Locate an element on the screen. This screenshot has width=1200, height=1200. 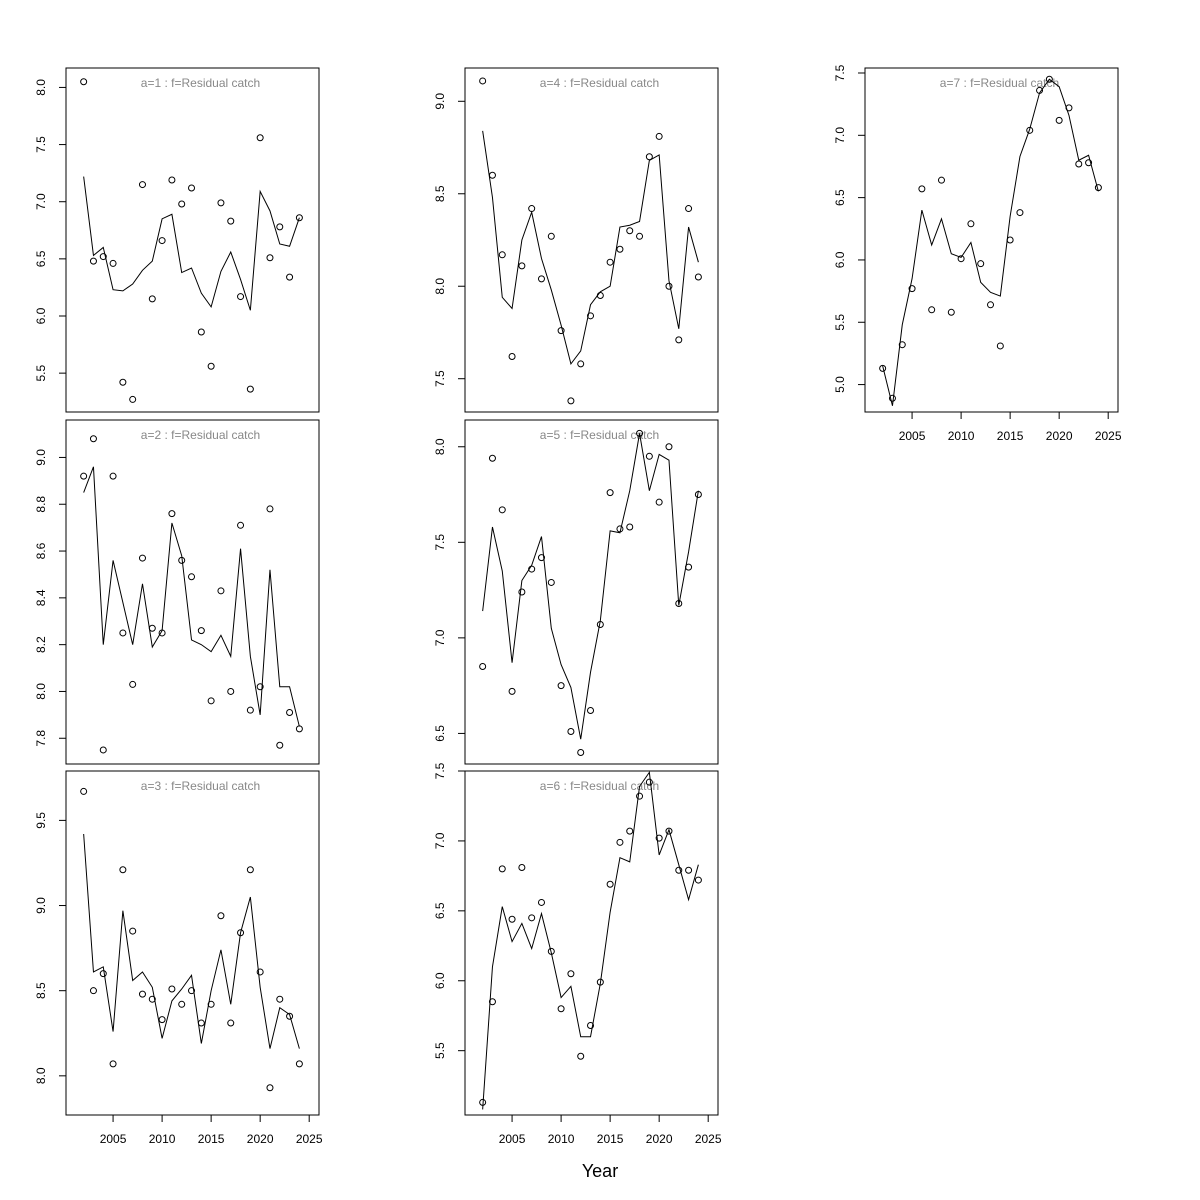
panel-title: a=2 : f=Residual catch is located at coordinates (200, 435).